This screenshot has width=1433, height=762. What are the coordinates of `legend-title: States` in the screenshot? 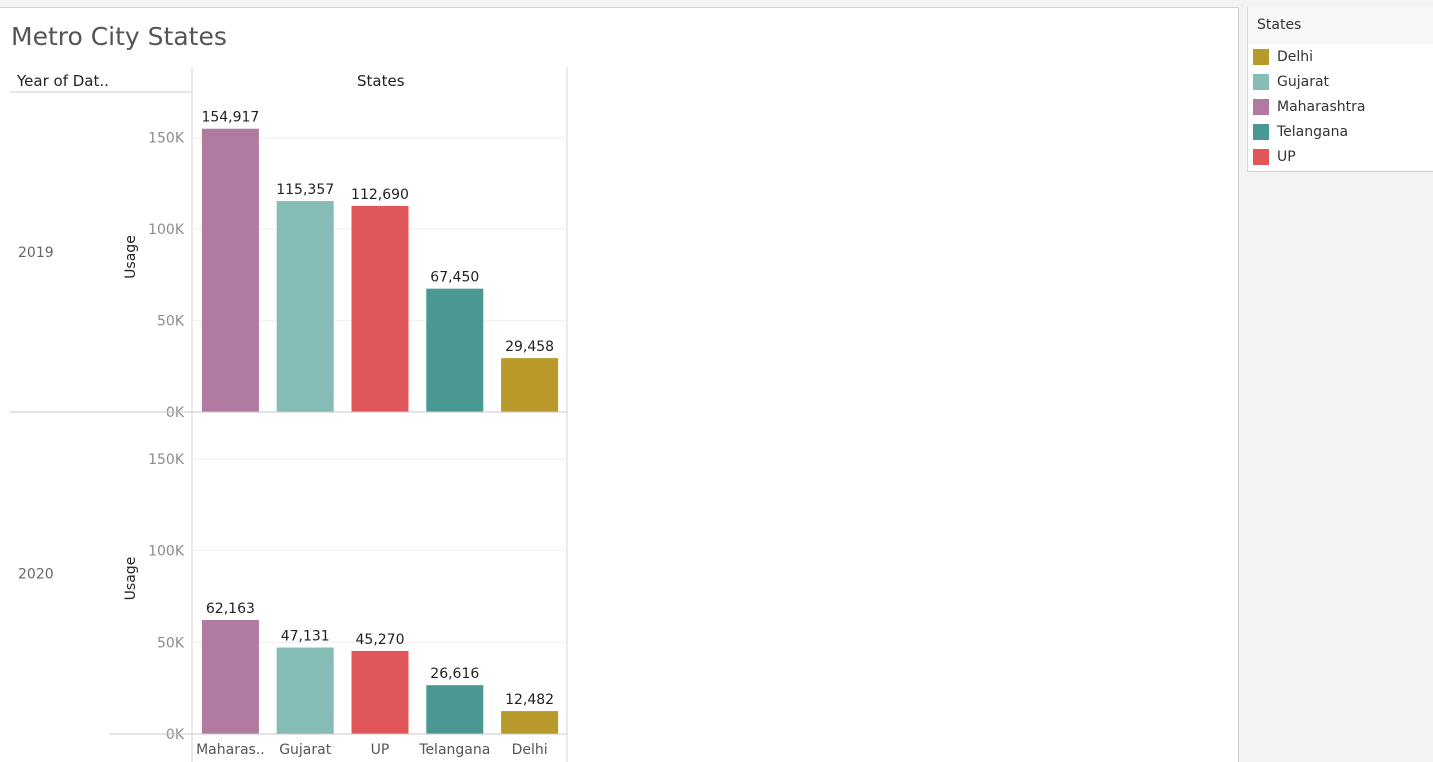 It's located at (1279, 25).